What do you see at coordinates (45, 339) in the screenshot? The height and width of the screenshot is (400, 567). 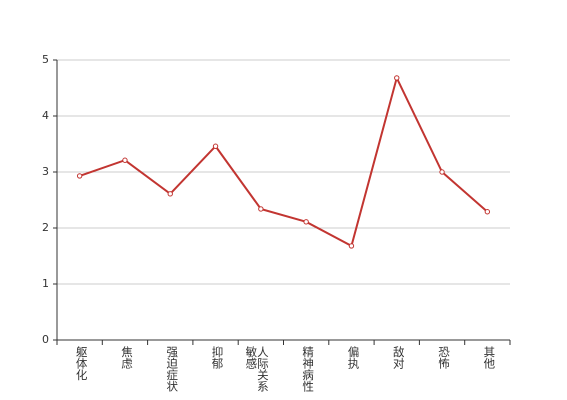 I see `y-tick-label: 0` at bounding box center [45, 339].